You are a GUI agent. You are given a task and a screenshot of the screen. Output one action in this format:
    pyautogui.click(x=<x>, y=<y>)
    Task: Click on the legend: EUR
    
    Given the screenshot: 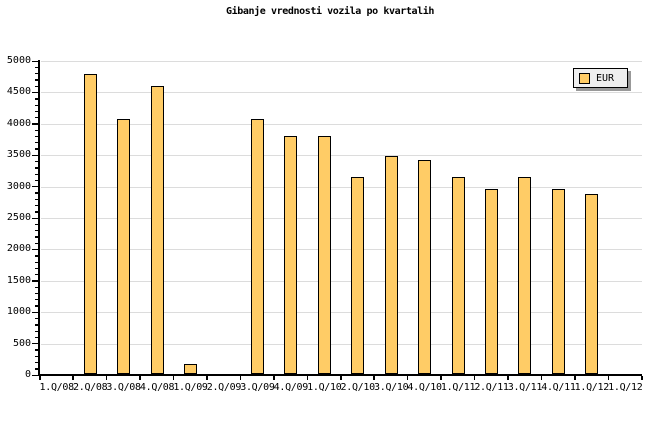 What is the action you would take?
    pyautogui.click(x=600, y=78)
    